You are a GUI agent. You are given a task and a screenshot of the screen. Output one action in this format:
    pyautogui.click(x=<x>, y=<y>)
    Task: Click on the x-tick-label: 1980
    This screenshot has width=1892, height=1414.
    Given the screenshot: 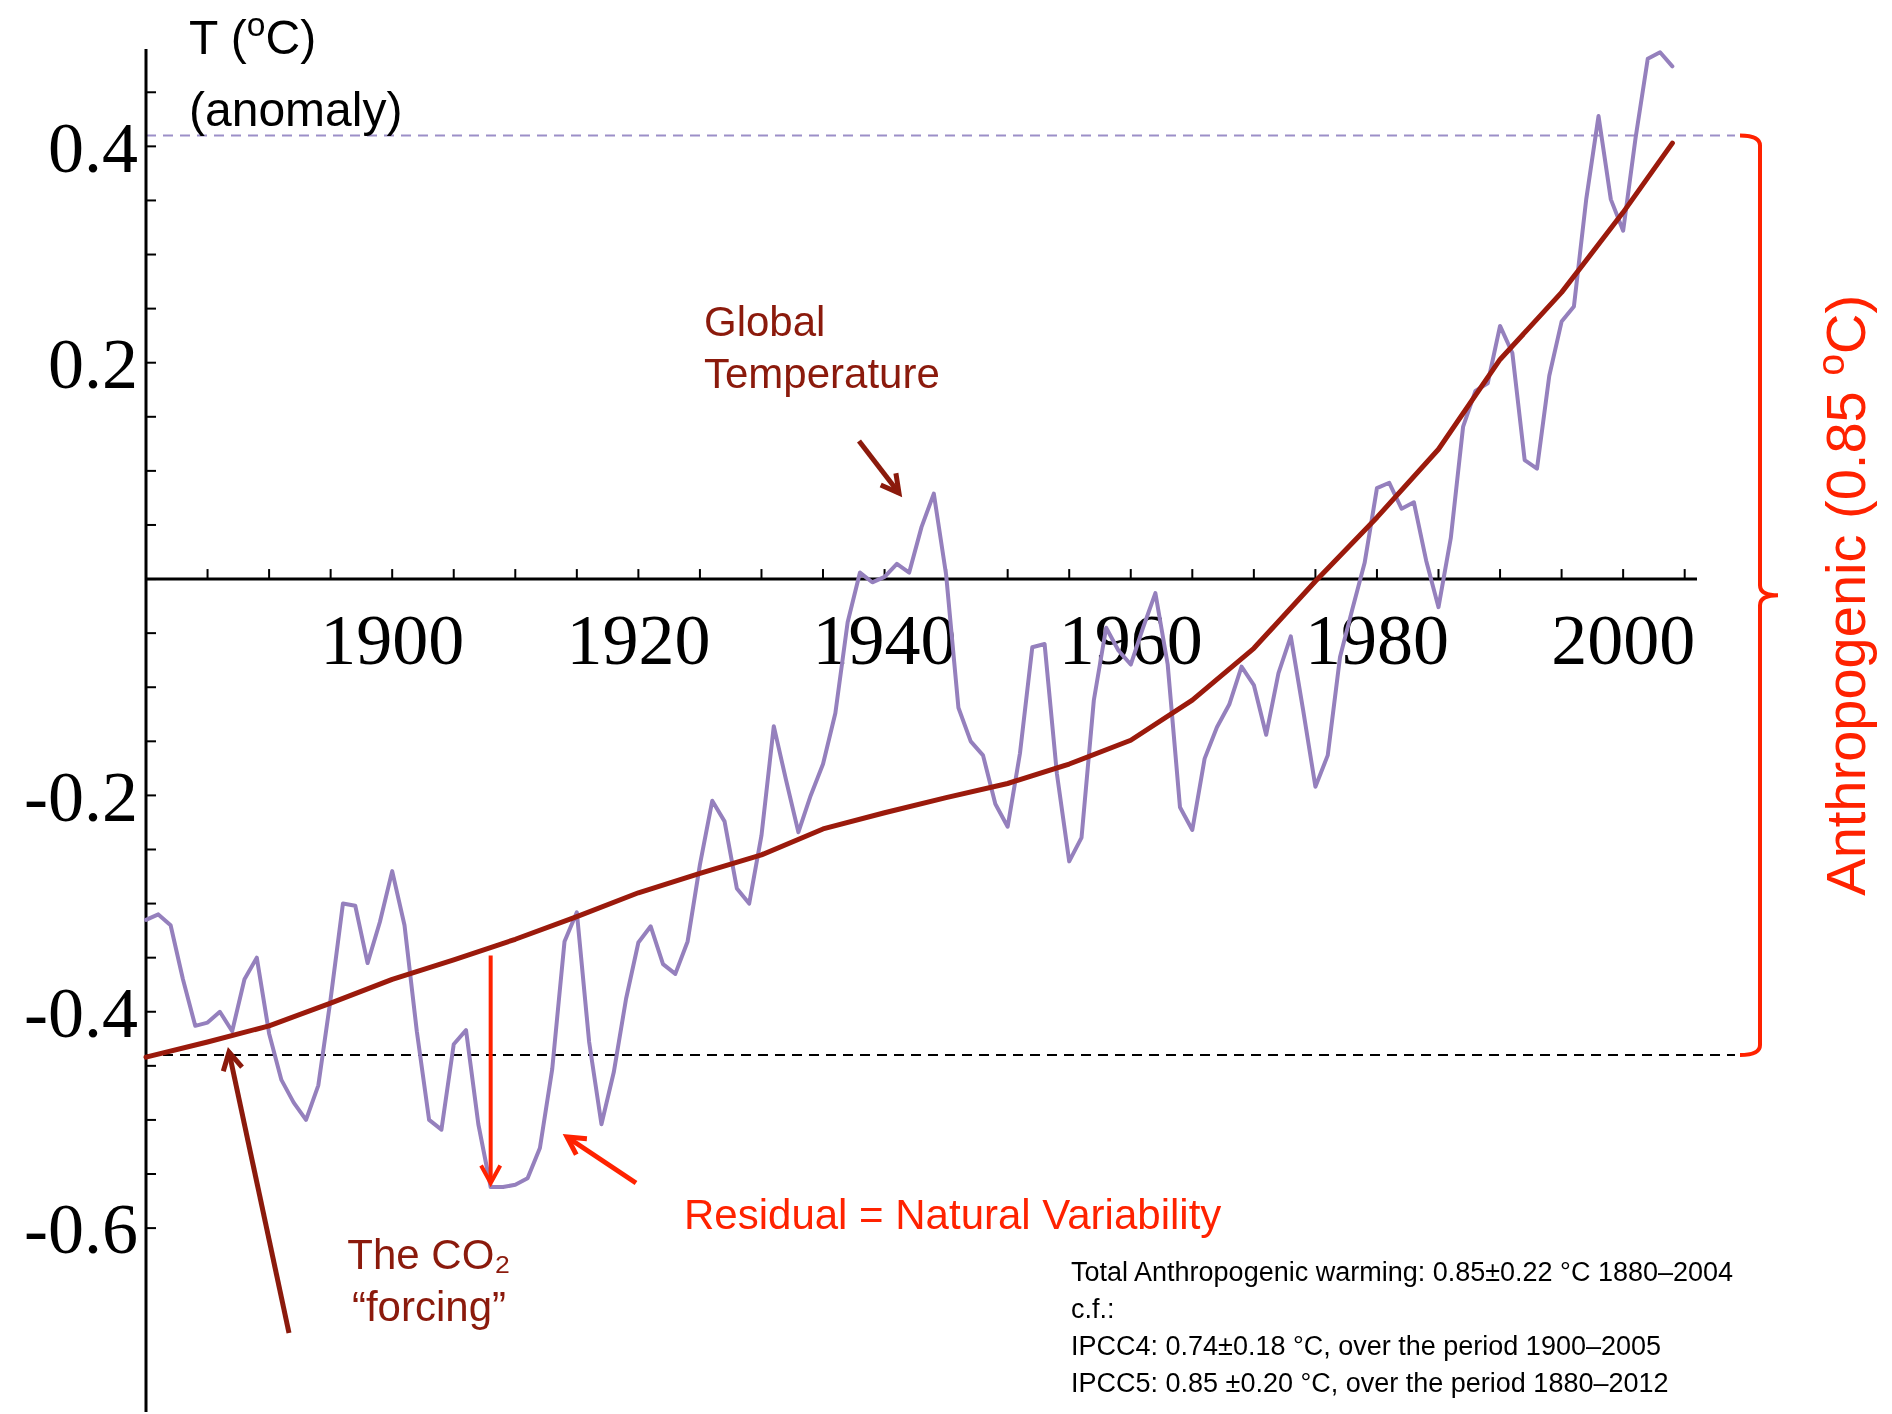 What is the action you would take?
    pyautogui.click(x=1376, y=640)
    